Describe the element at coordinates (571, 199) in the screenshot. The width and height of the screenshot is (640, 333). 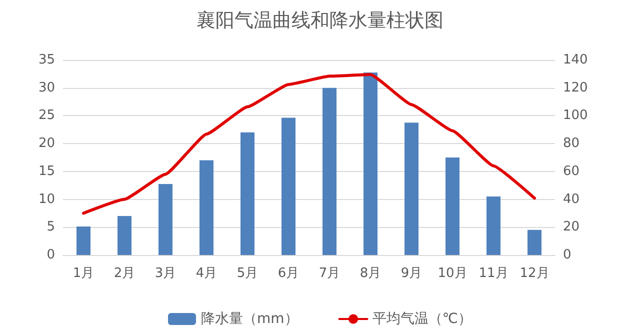
I see `y2-tick-label: 40` at that location.